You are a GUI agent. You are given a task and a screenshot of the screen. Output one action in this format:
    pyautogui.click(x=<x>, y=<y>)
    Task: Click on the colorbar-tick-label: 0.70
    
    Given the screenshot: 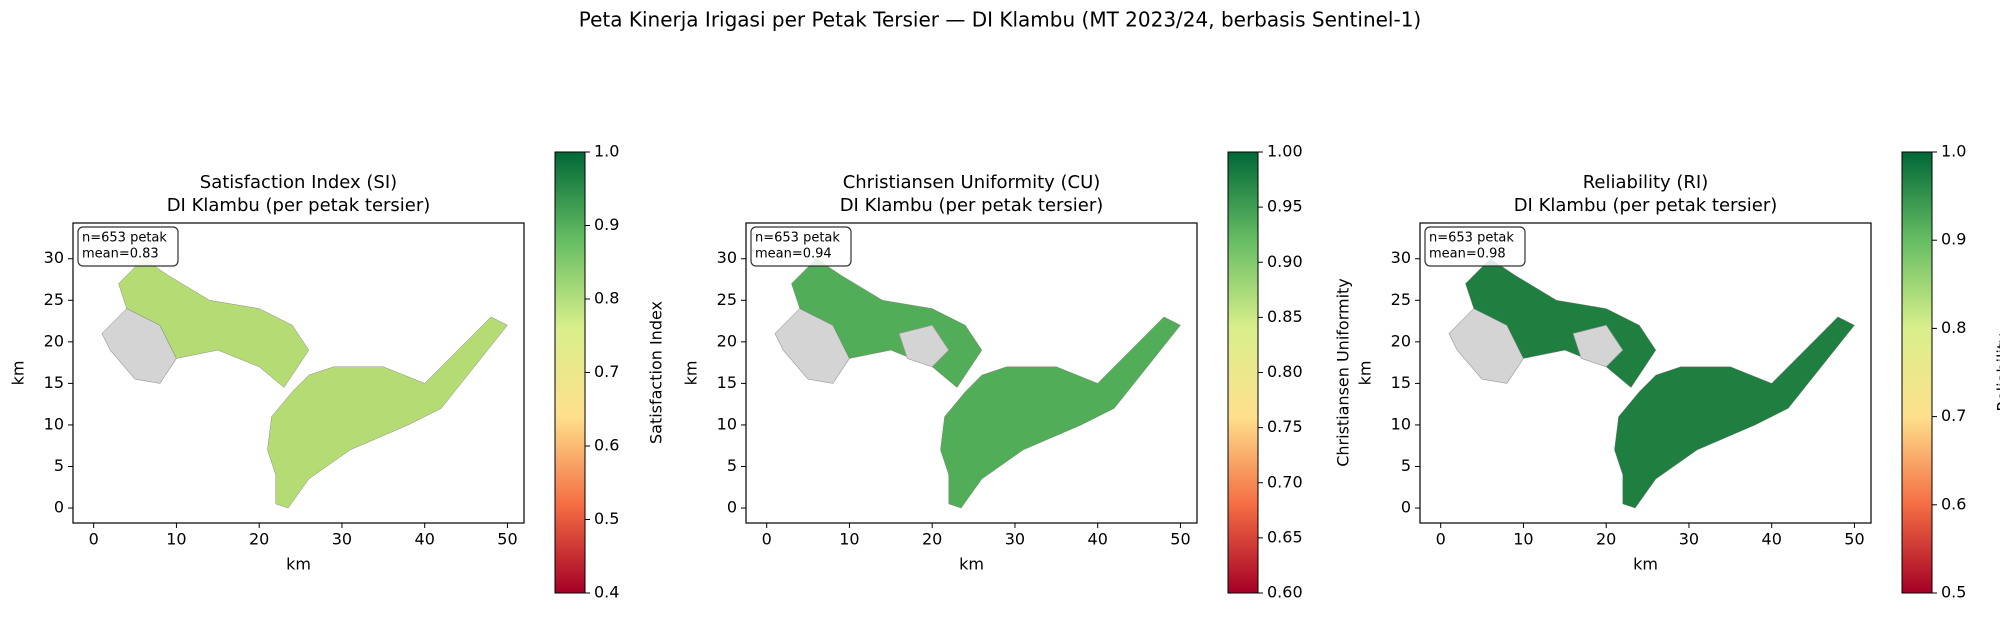 What is the action you would take?
    pyautogui.click(x=1285, y=481)
    